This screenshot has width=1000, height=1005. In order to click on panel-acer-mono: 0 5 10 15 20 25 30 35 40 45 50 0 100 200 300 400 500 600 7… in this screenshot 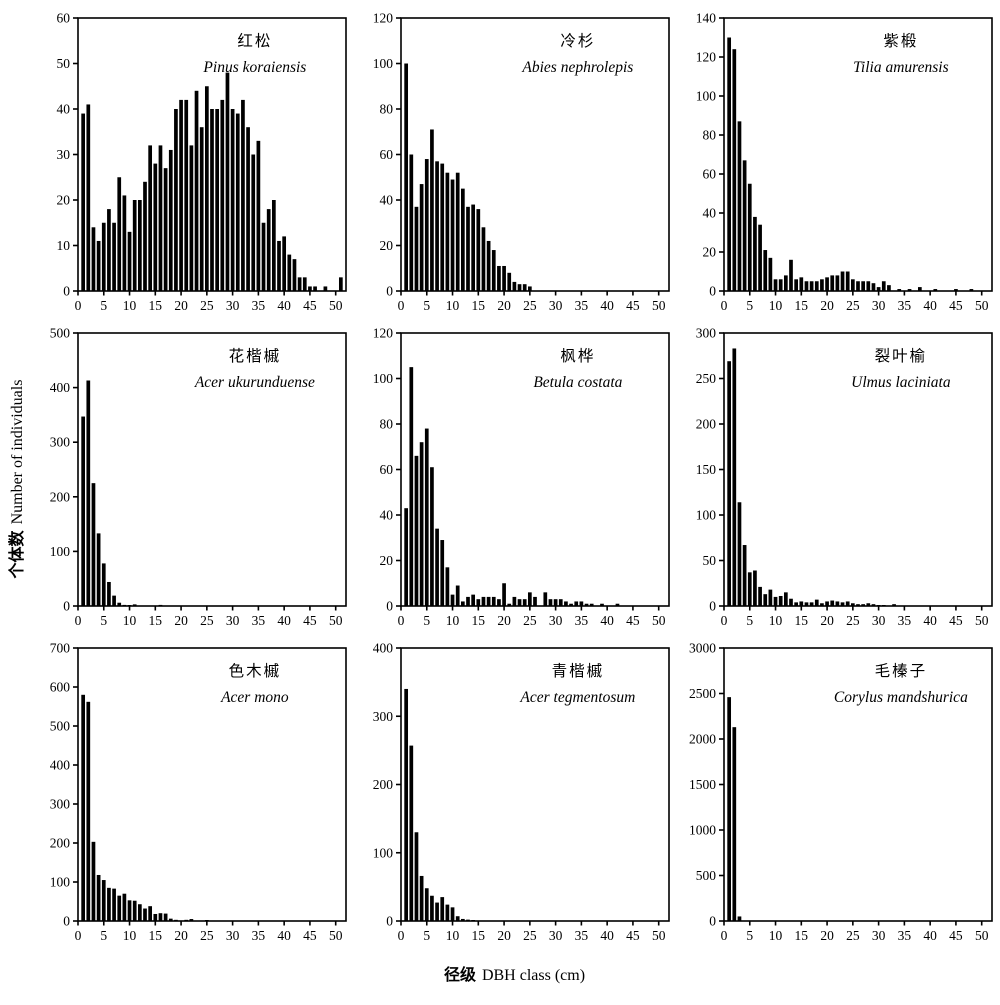, I will do `click(191, 793)`.